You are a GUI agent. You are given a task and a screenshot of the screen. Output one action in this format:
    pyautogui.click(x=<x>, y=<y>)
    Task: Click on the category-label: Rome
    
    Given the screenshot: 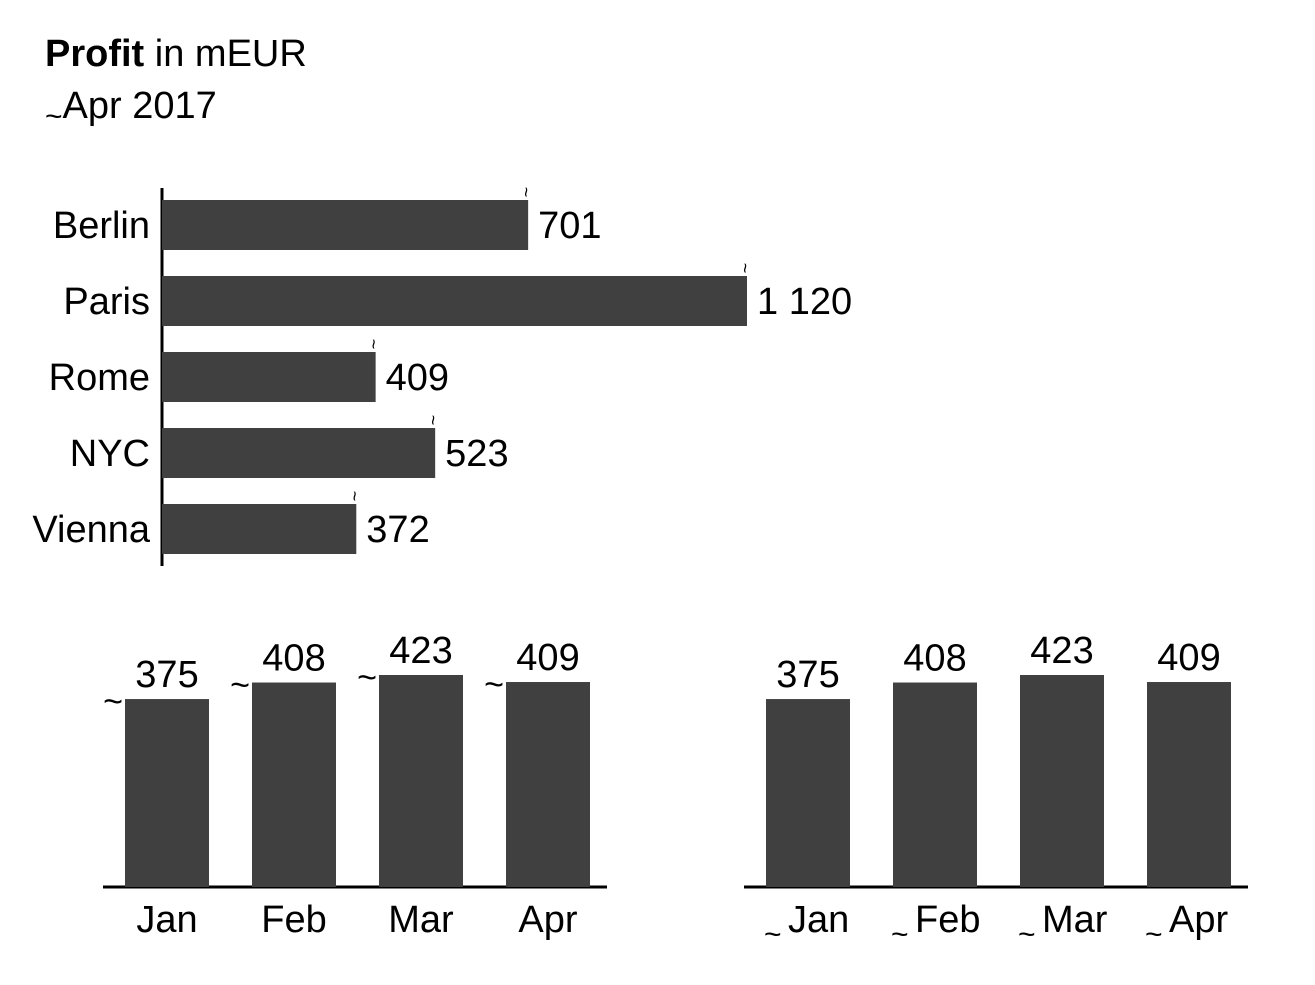 What is the action you would take?
    pyautogui.click(x=99, y=378)
    